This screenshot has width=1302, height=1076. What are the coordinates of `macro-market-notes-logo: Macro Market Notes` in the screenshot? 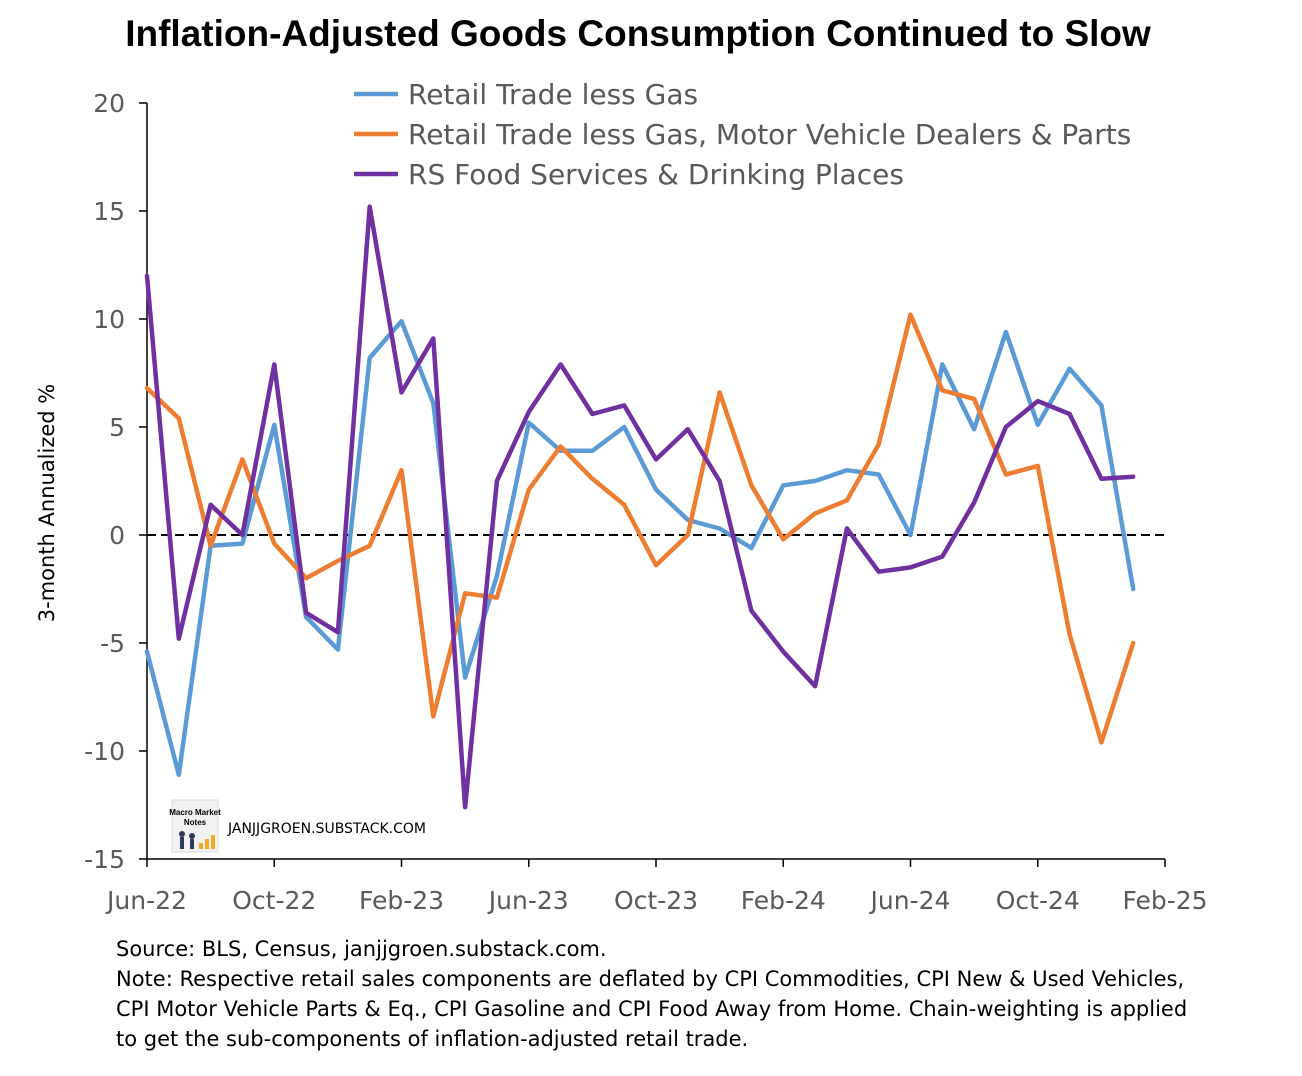 It's located at (195, 826).